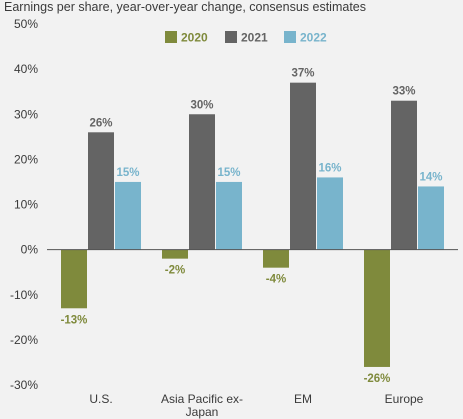  I want to click on y-tick-label: 50%, so click(26, 24).